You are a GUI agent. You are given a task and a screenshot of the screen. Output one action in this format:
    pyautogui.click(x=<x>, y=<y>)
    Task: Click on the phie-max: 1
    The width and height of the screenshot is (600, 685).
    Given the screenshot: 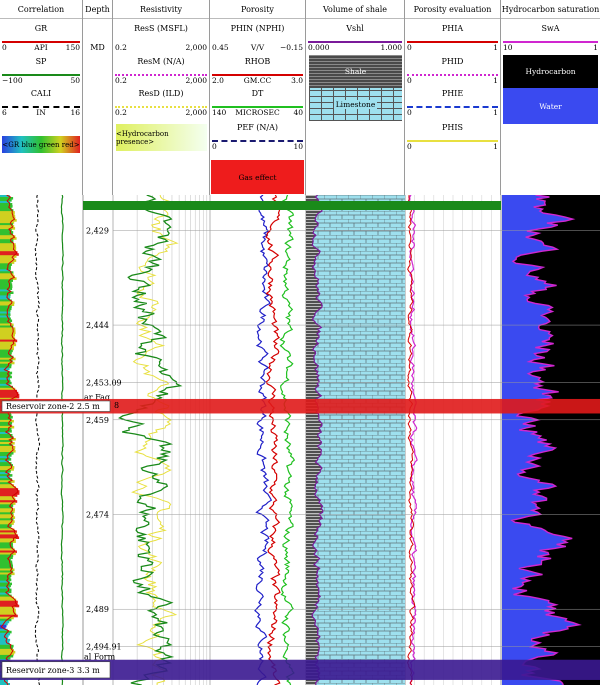 What is the action you would take?
    pyautogui.click(x=495, y=112)
    